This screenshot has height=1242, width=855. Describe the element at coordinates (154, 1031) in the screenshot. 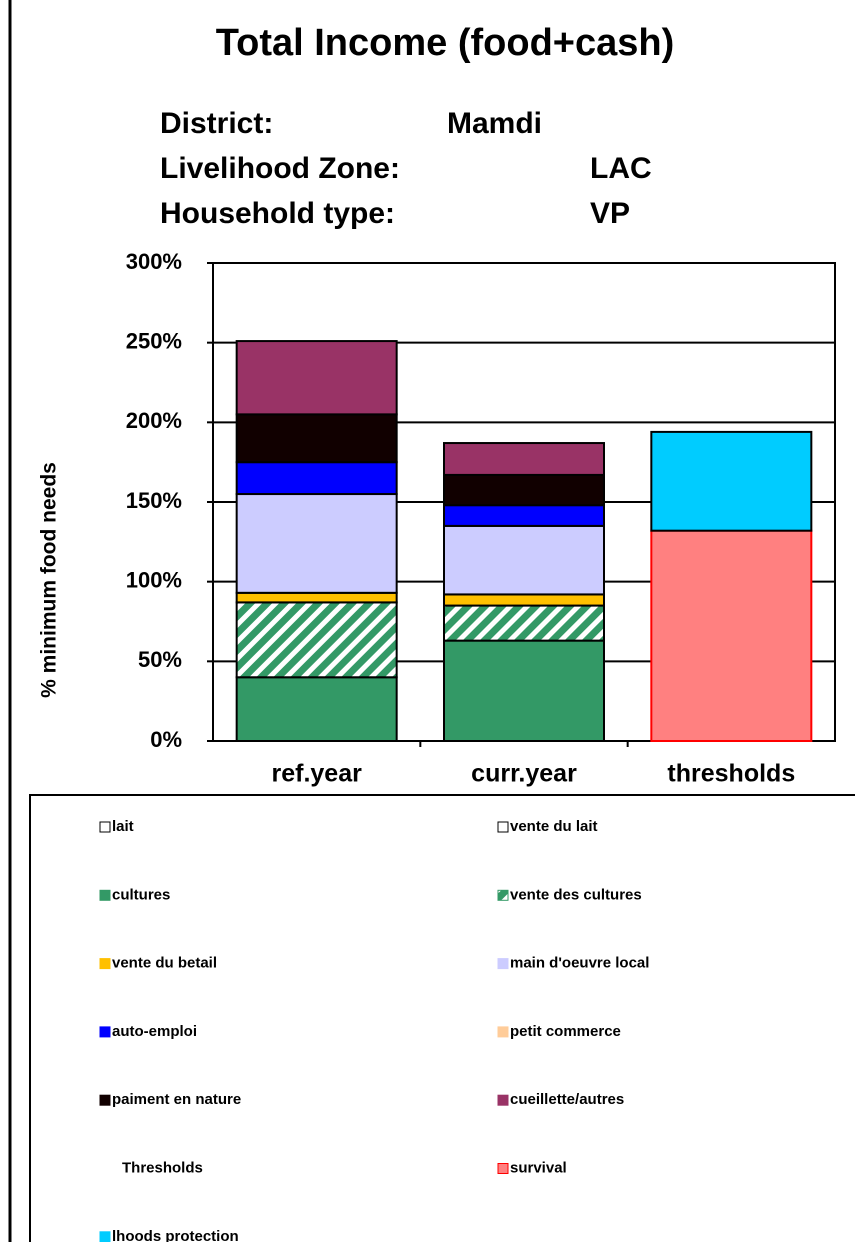

I see `legend-label: auto-emploi` at that location.